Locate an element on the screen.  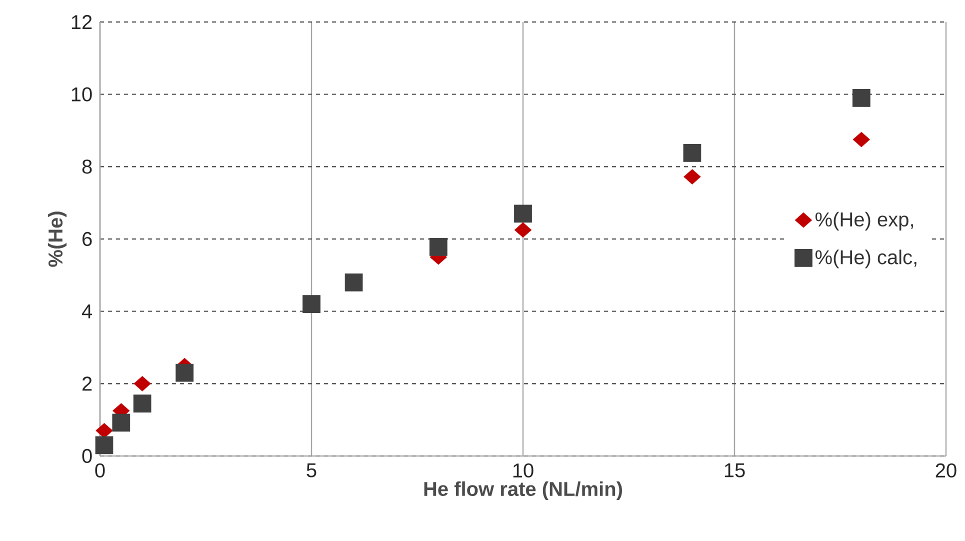
legend-label: %(He) exp, is located at coordinates (864, 221).